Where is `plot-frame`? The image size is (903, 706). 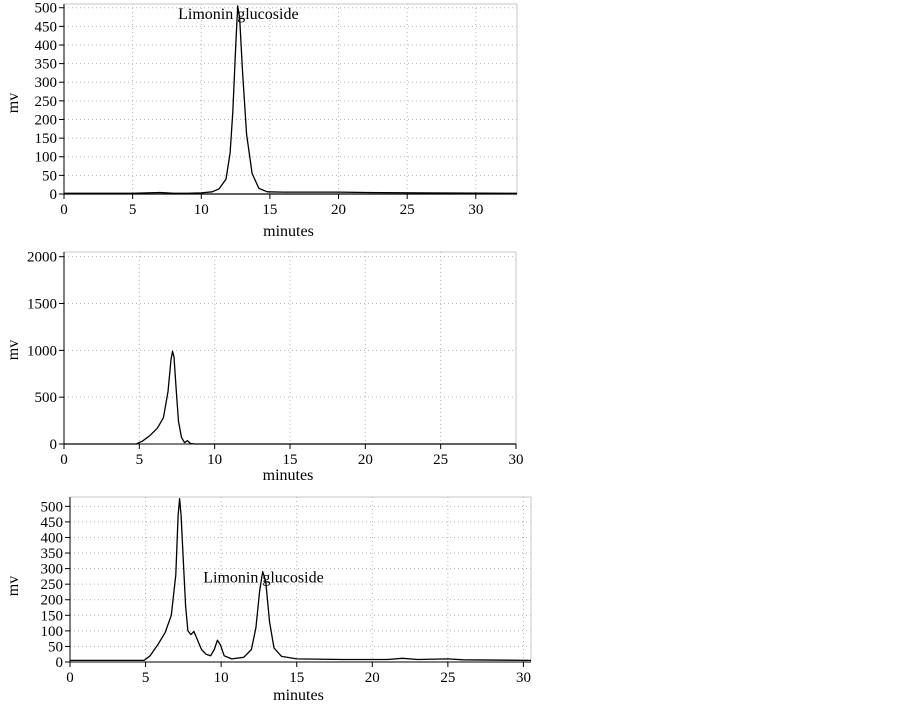
plot-frame is located at coordinates (290, 99).